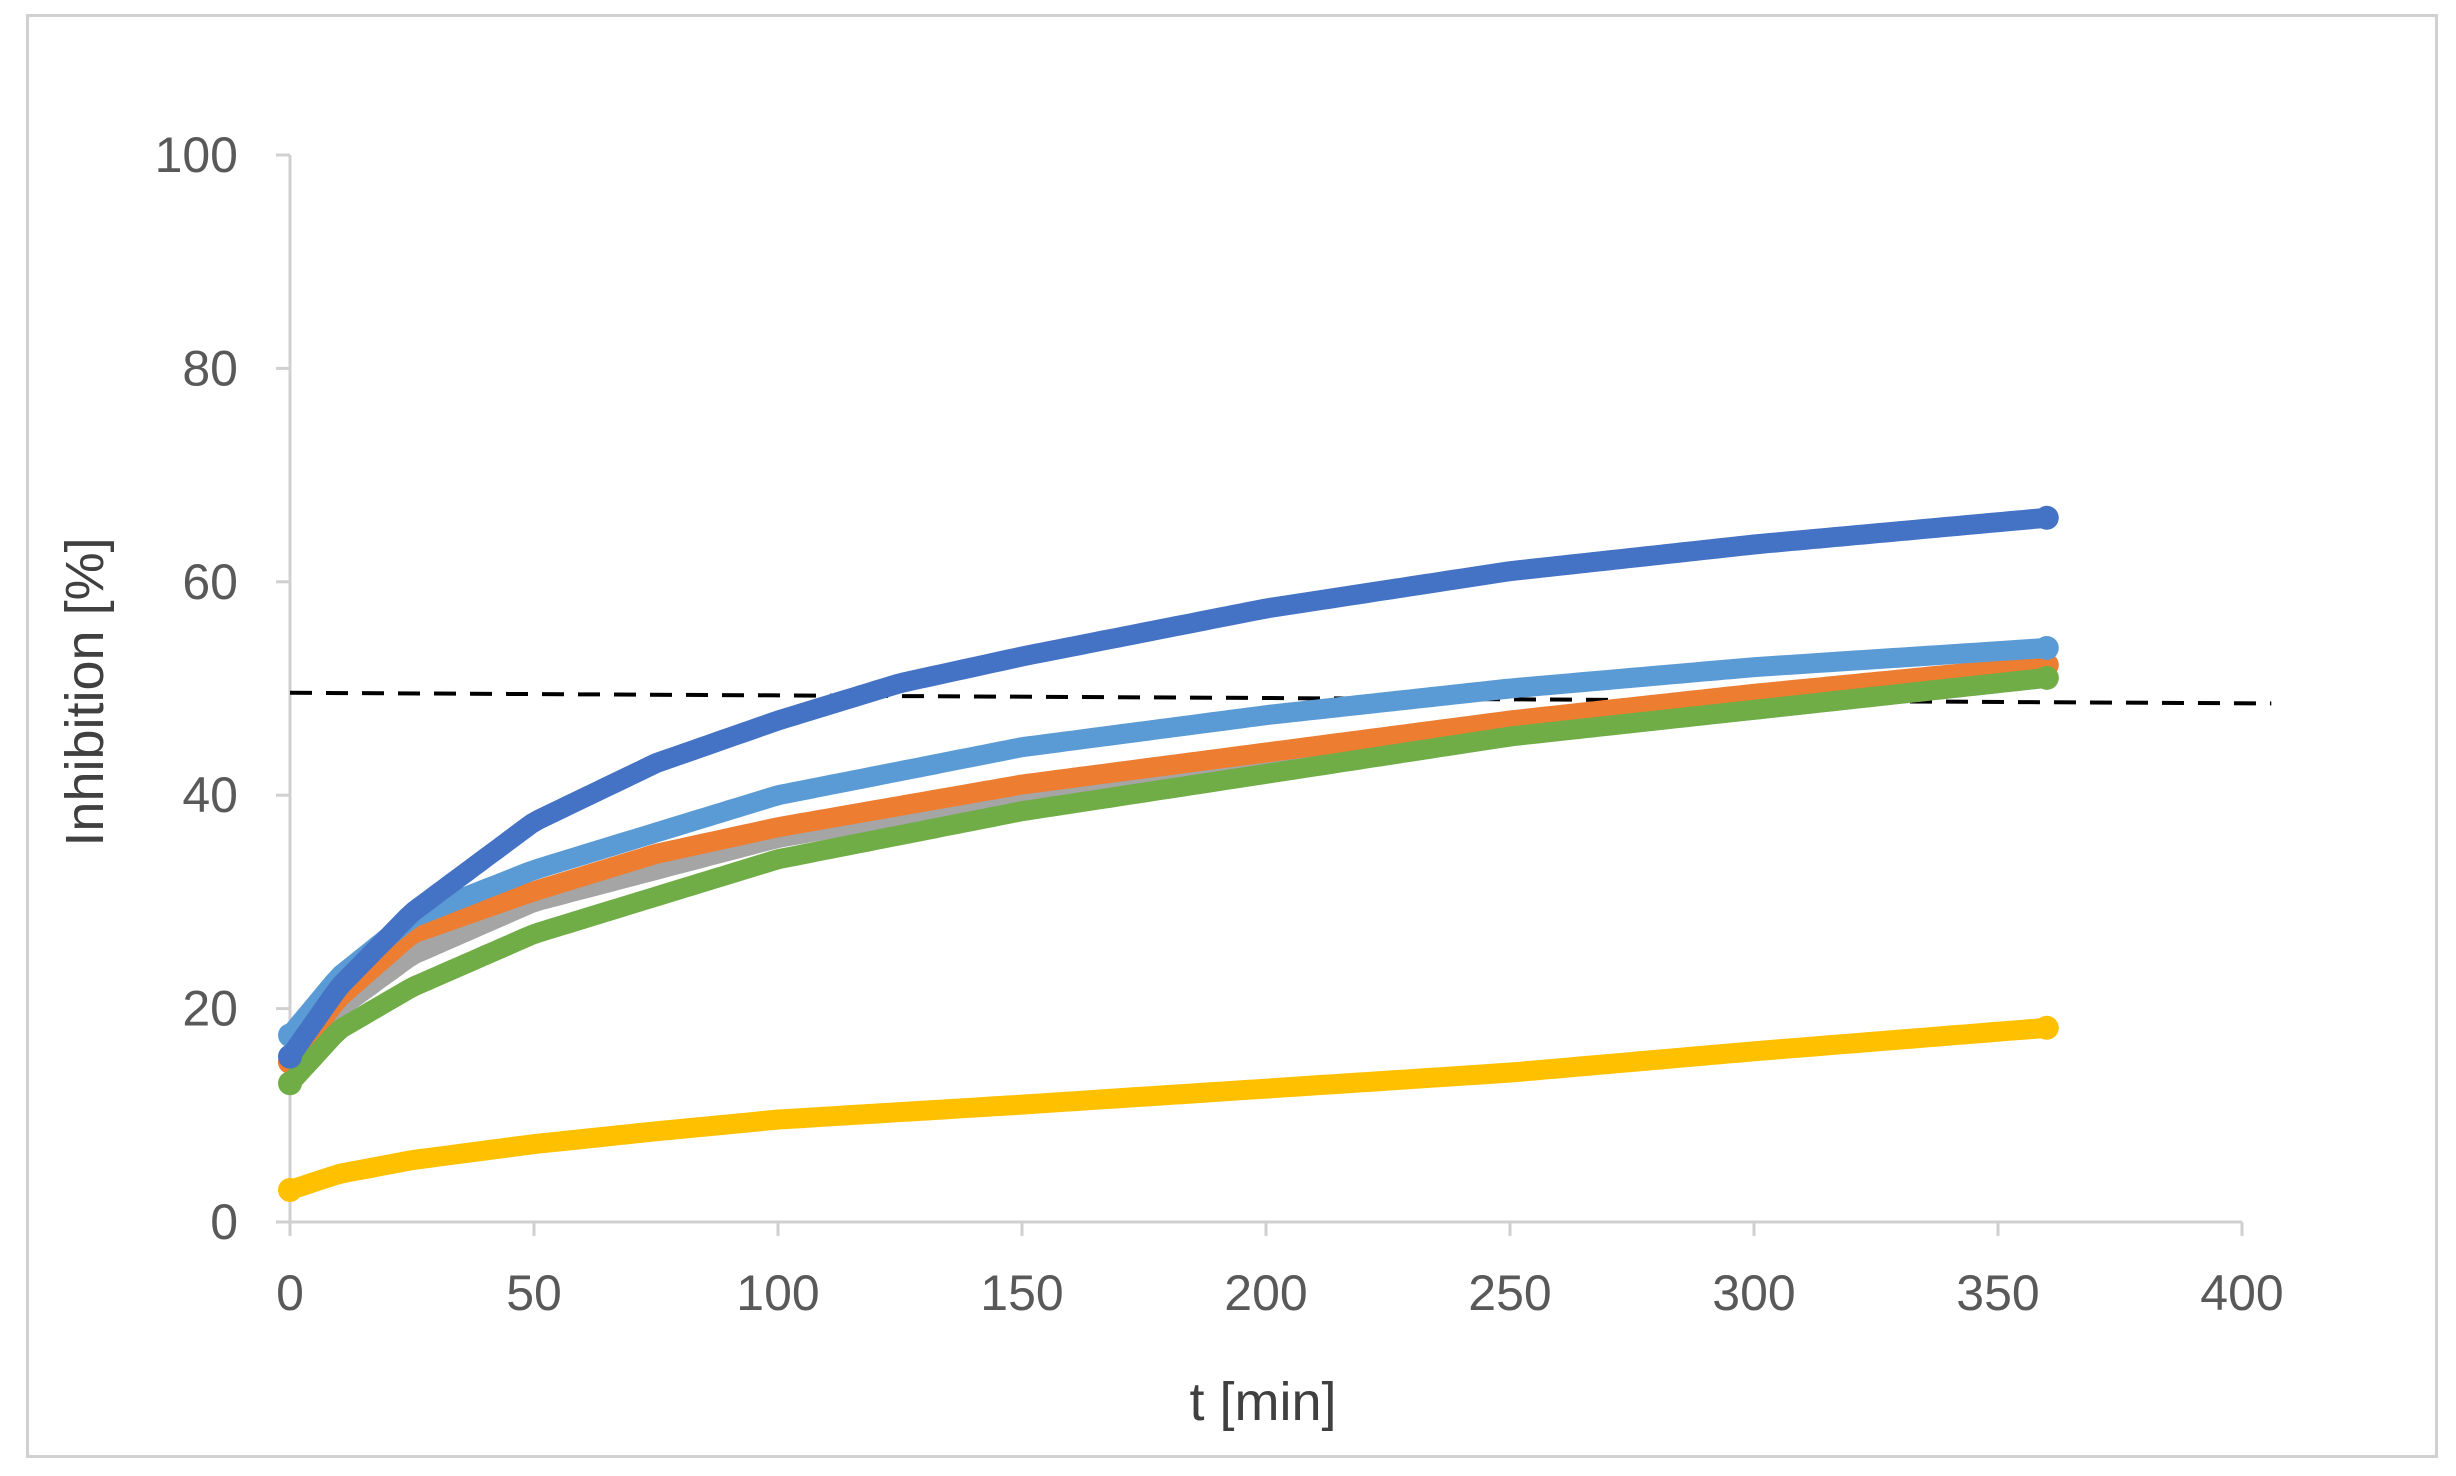 The image size is (2456, 1476). I want to click on y-tick-label: 60, so click(210, 582).